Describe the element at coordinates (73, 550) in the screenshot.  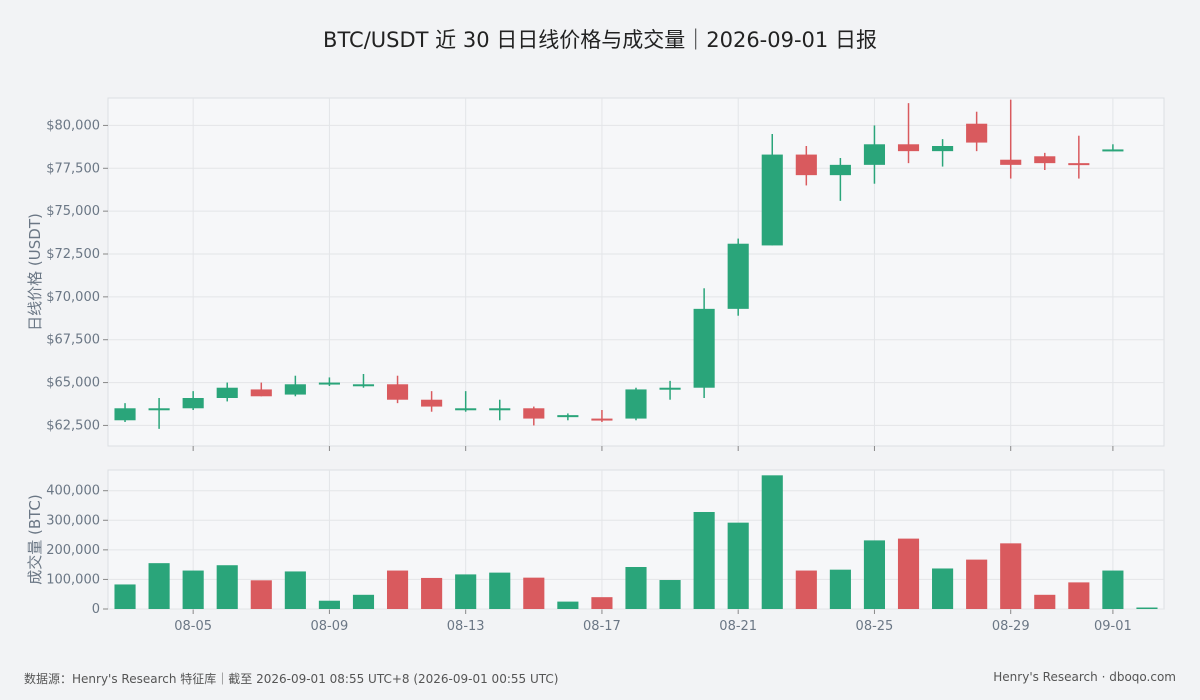
I see `volume-ytick-label: 200,000` at that location.